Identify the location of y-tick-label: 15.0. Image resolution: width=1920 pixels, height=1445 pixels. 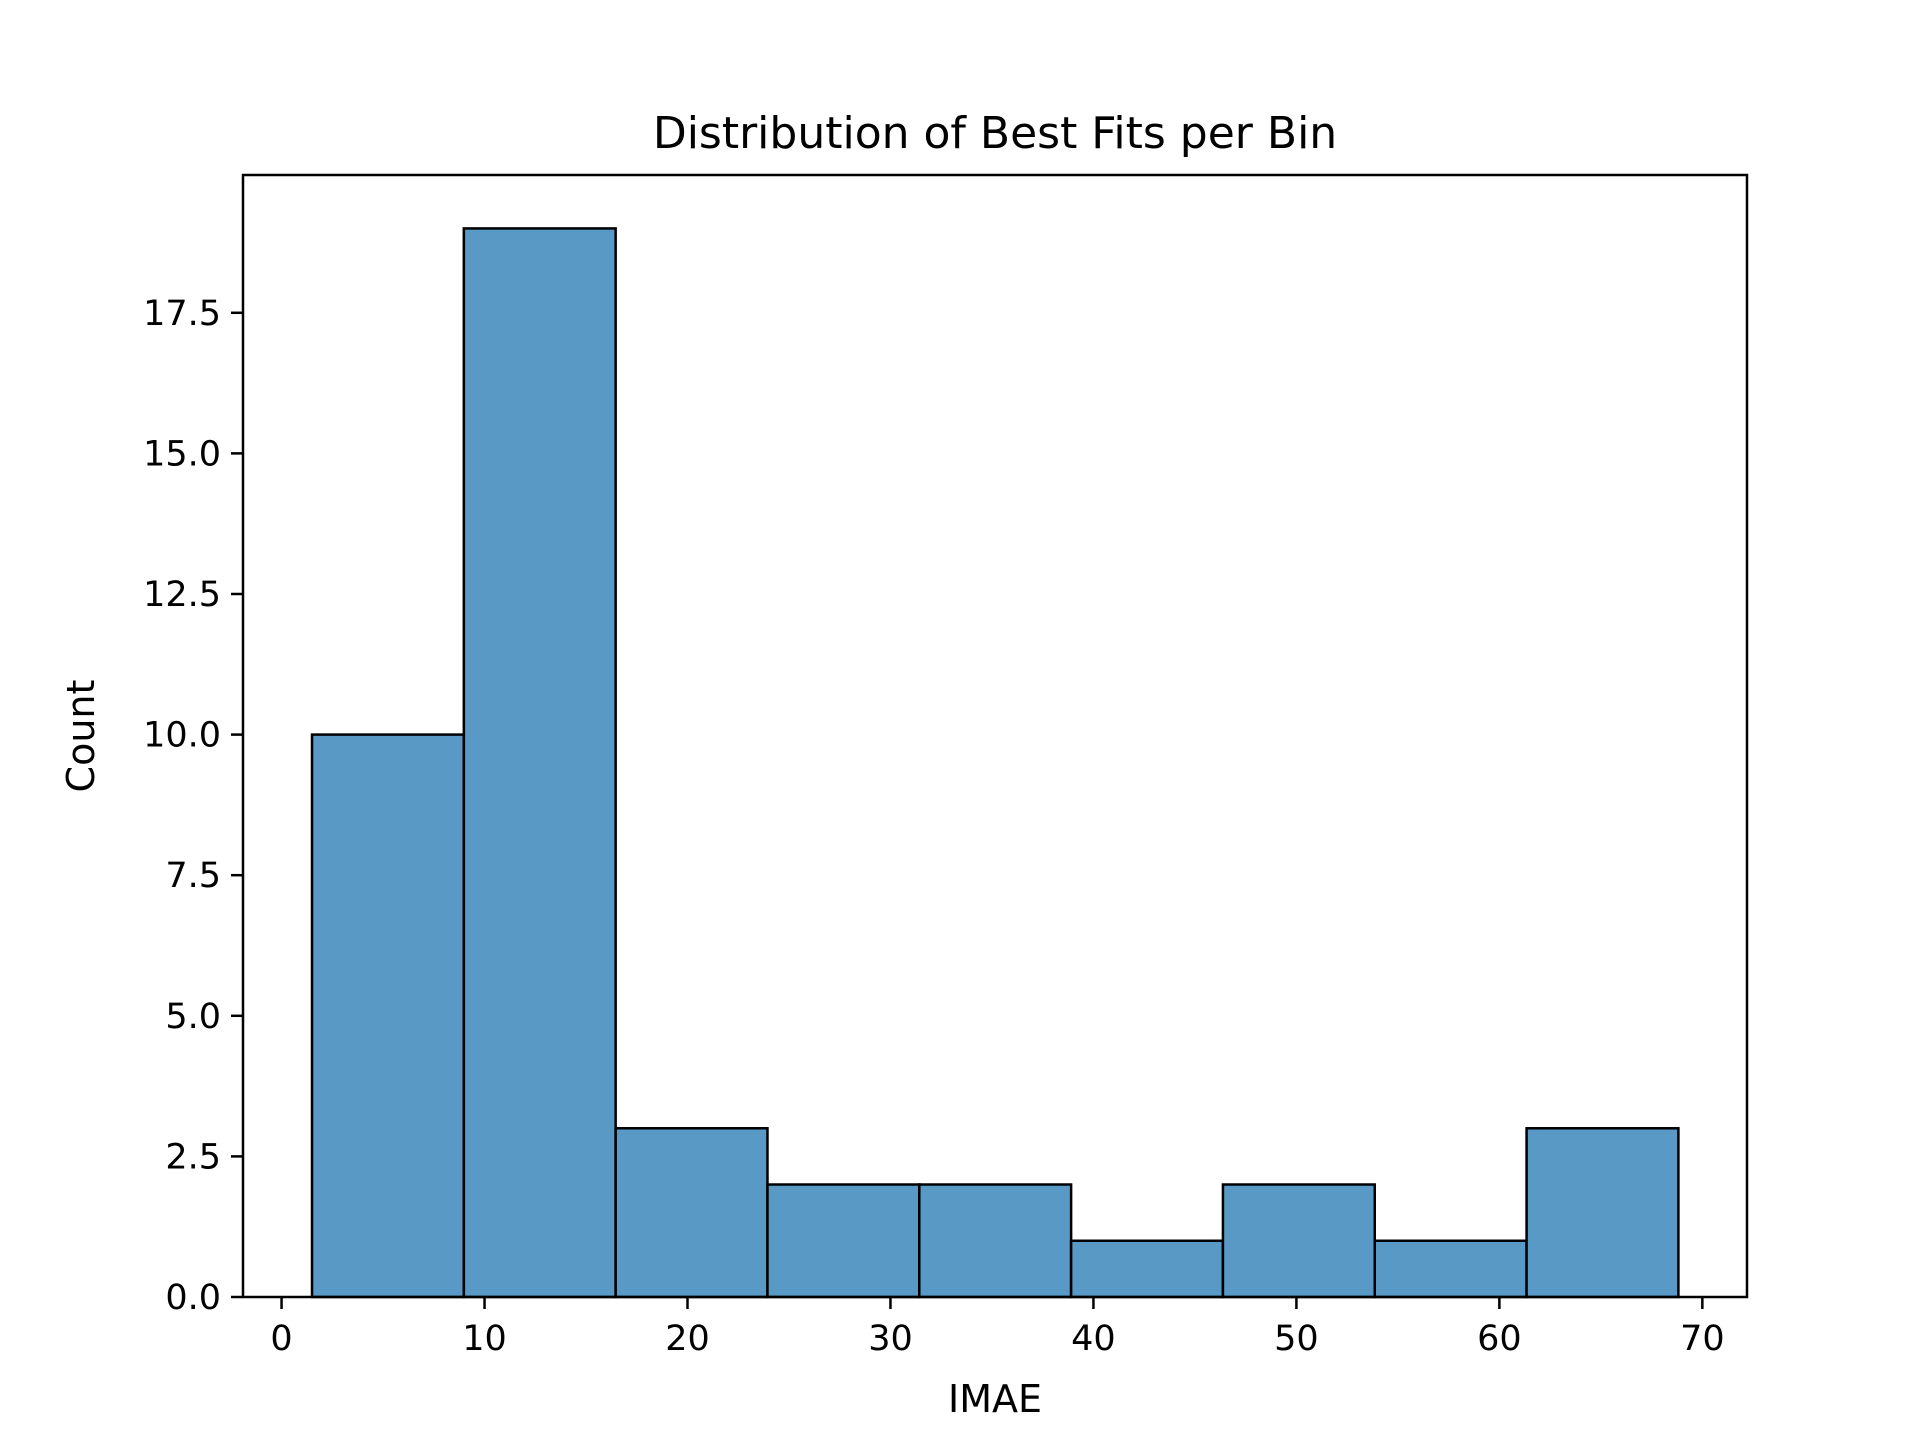
(182, 454).